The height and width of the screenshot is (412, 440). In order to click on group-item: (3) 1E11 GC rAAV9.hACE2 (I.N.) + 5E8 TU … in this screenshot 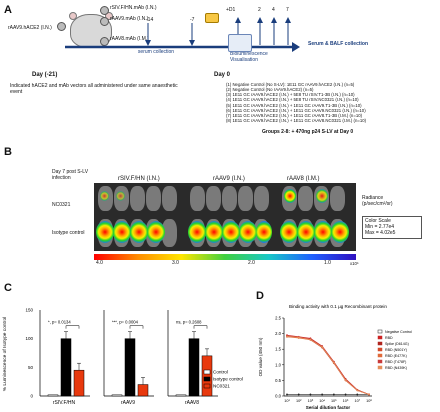, I will do `click(290, 95)`.